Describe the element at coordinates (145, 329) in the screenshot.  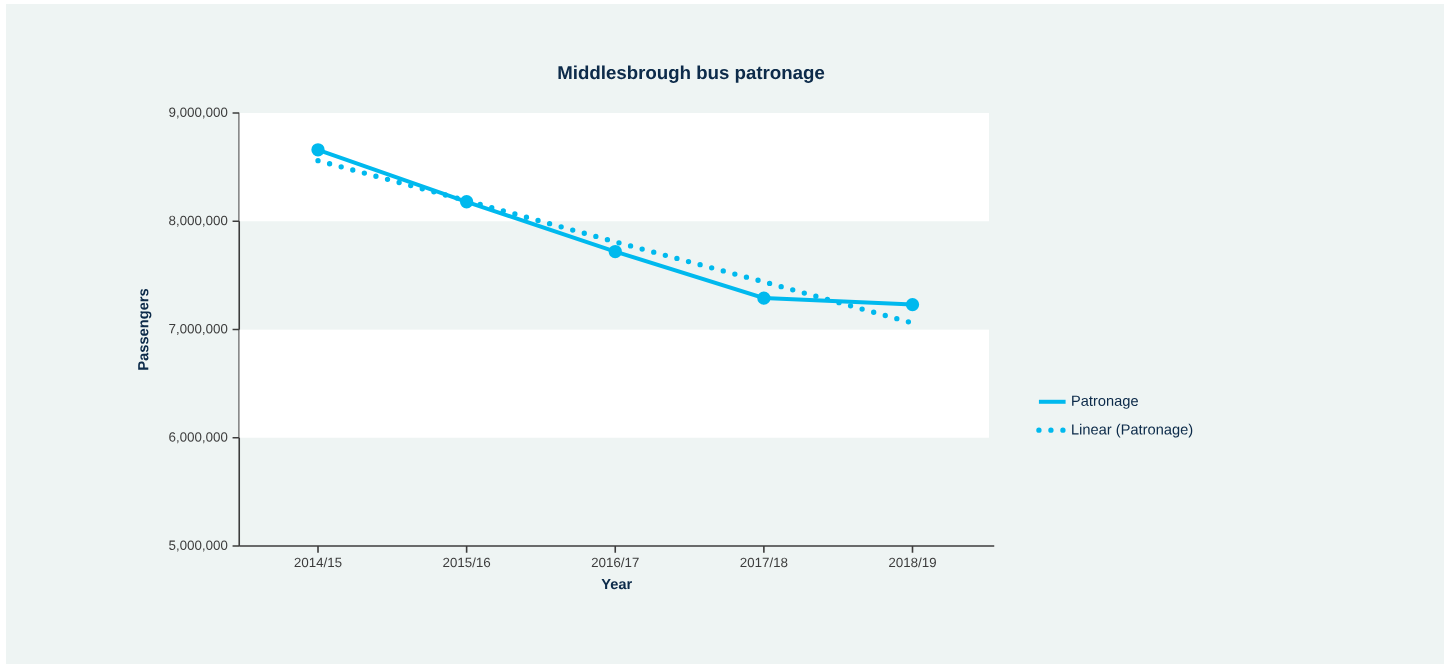
I see `y-axis-title: Passengers` at that location.